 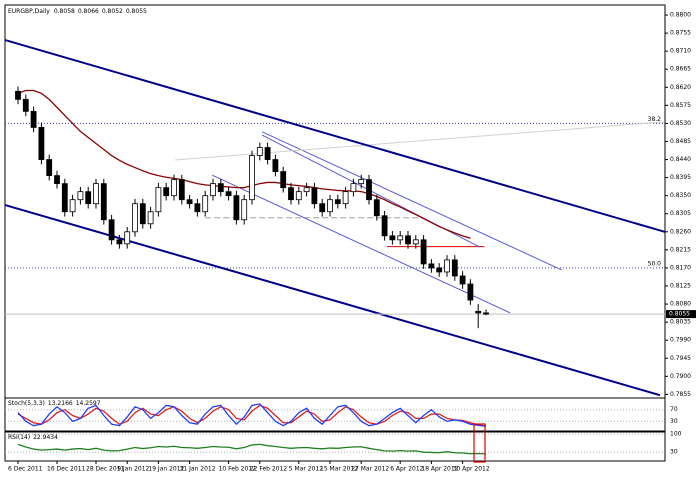 What do you see at coordinates (66, 469) in the screenshot?
I see `x-tick-label: 16 Dec 2011` at bounding box center [66, 469].